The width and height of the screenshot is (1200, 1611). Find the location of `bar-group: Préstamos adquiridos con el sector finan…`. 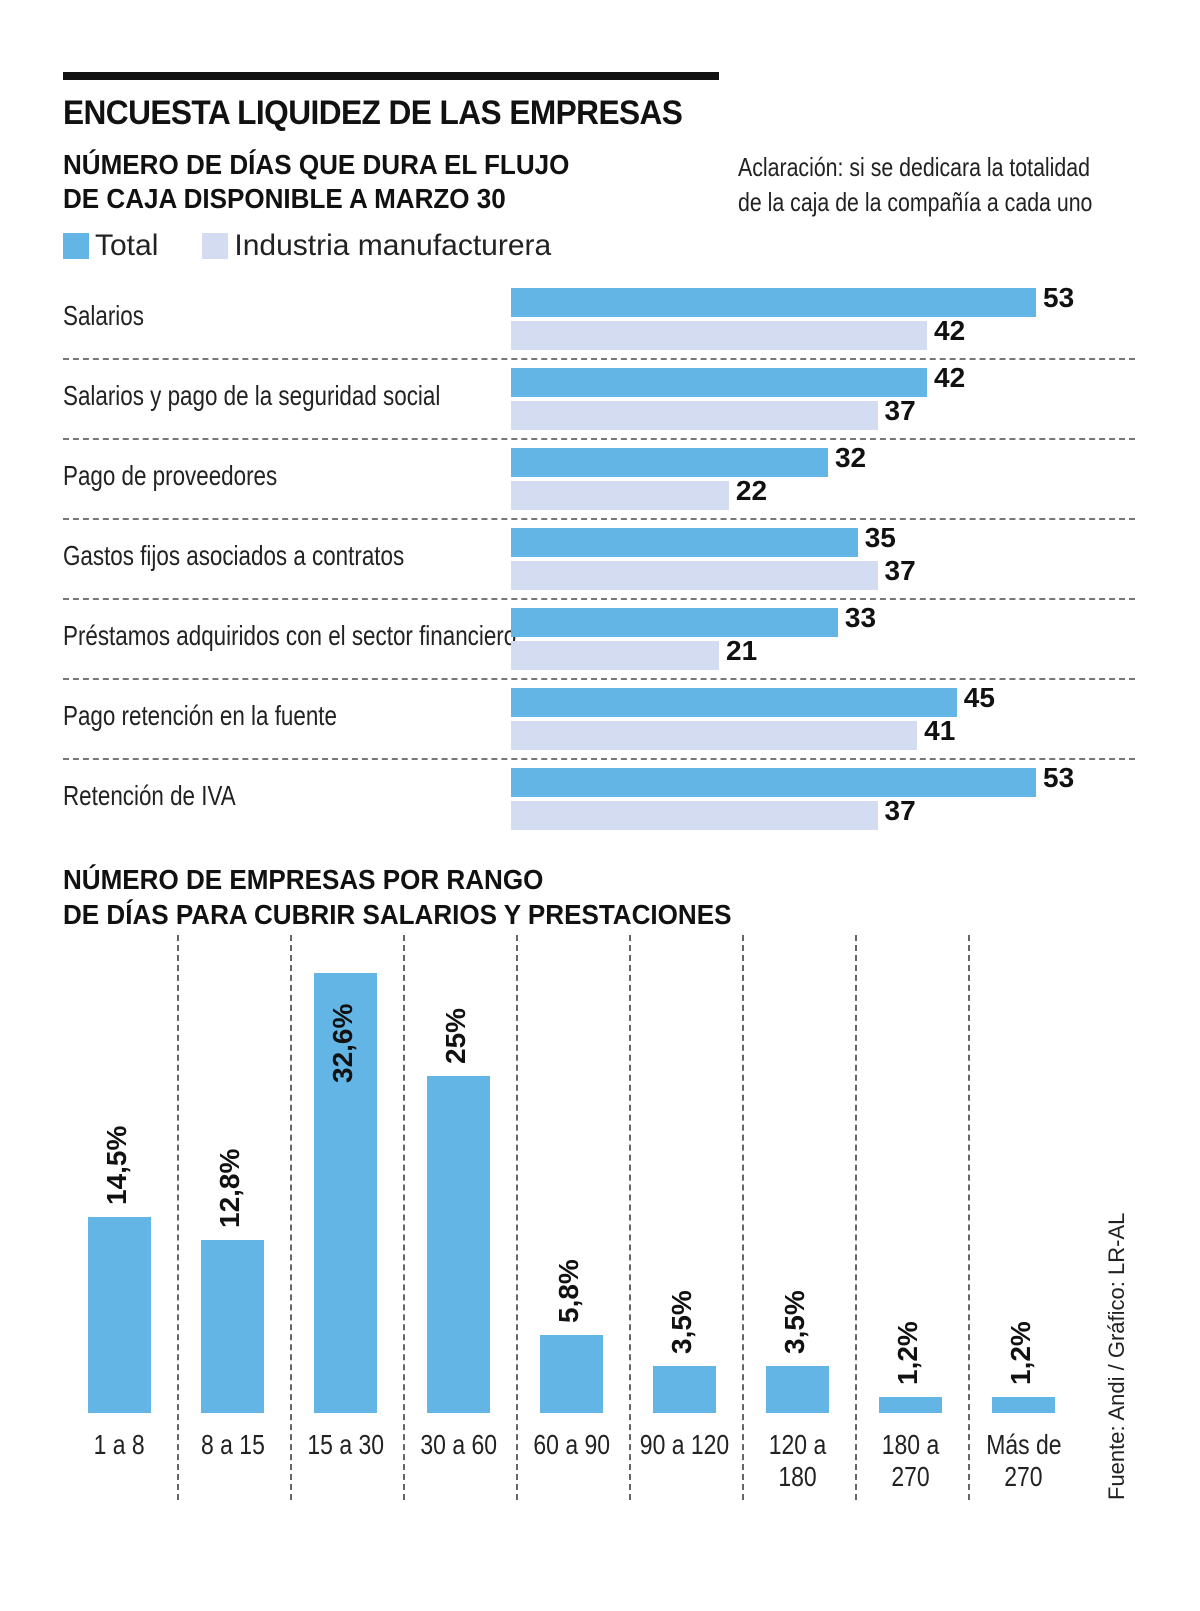

bar-group: Préstamos adquiridos con el sector finan… is located at coordinates (599, 640).